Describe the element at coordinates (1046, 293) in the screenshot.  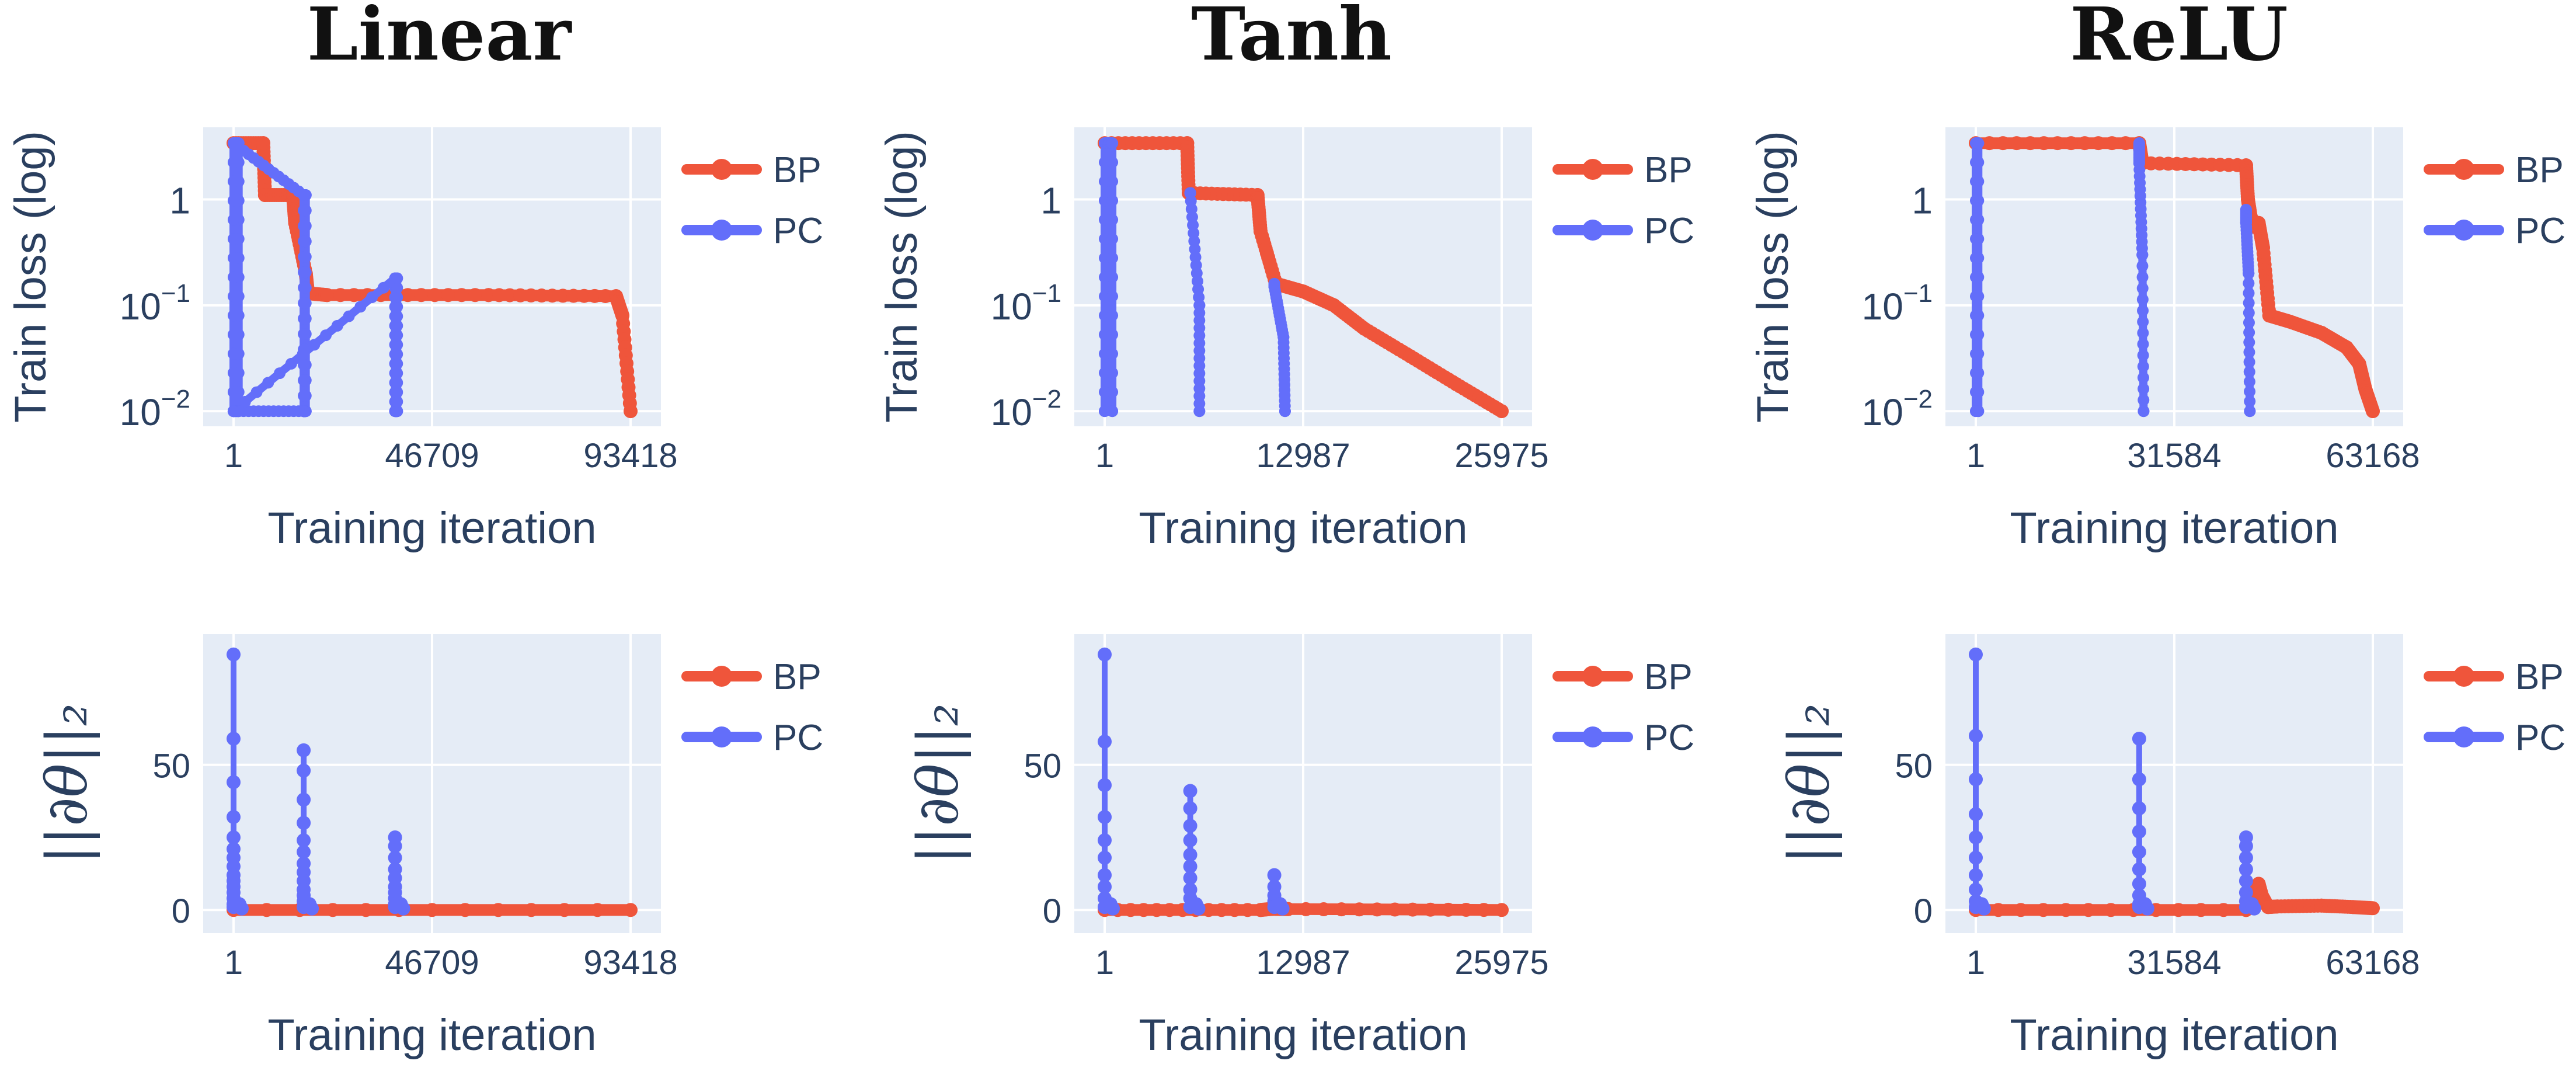
I see `y-tick-exponent: −1` at that location.